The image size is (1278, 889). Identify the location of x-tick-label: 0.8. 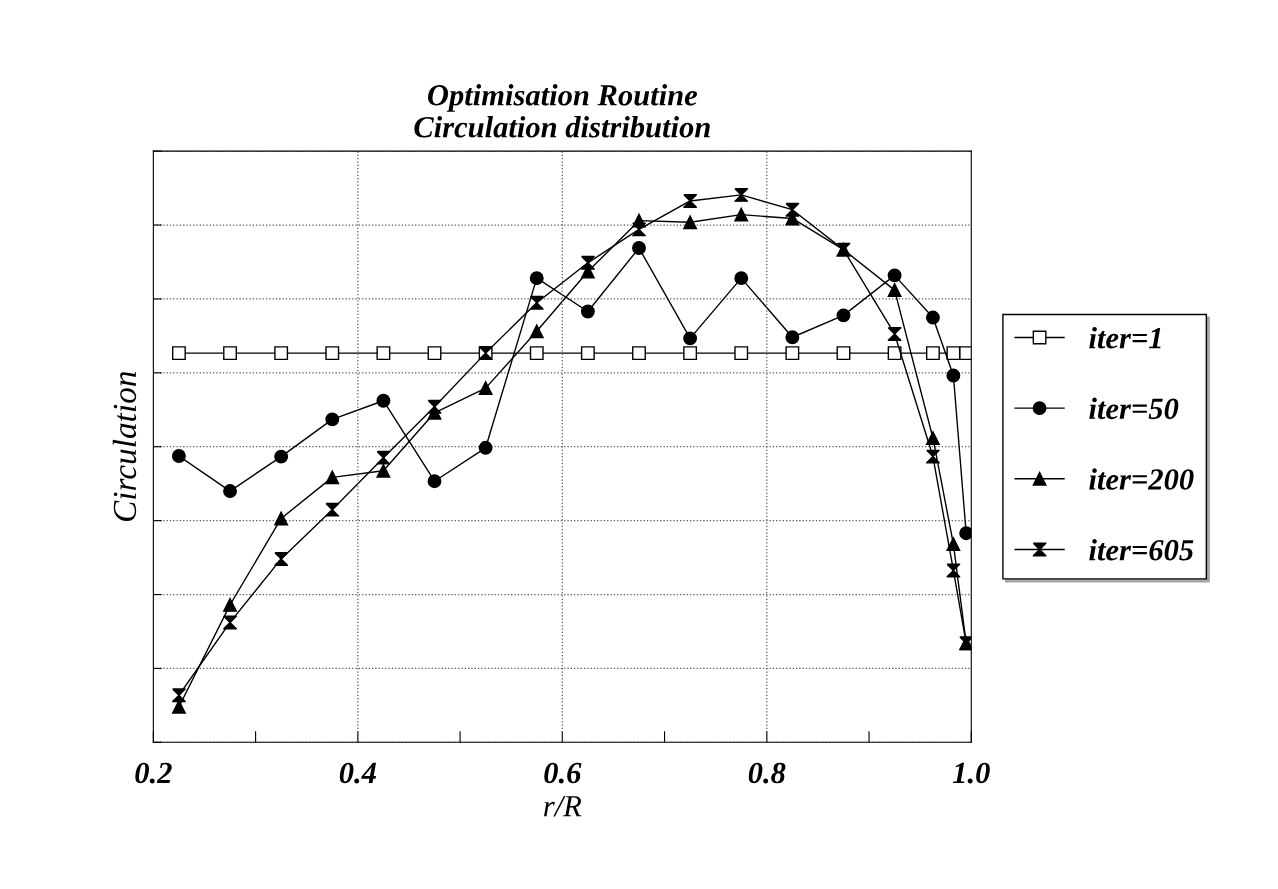
(767, 773).